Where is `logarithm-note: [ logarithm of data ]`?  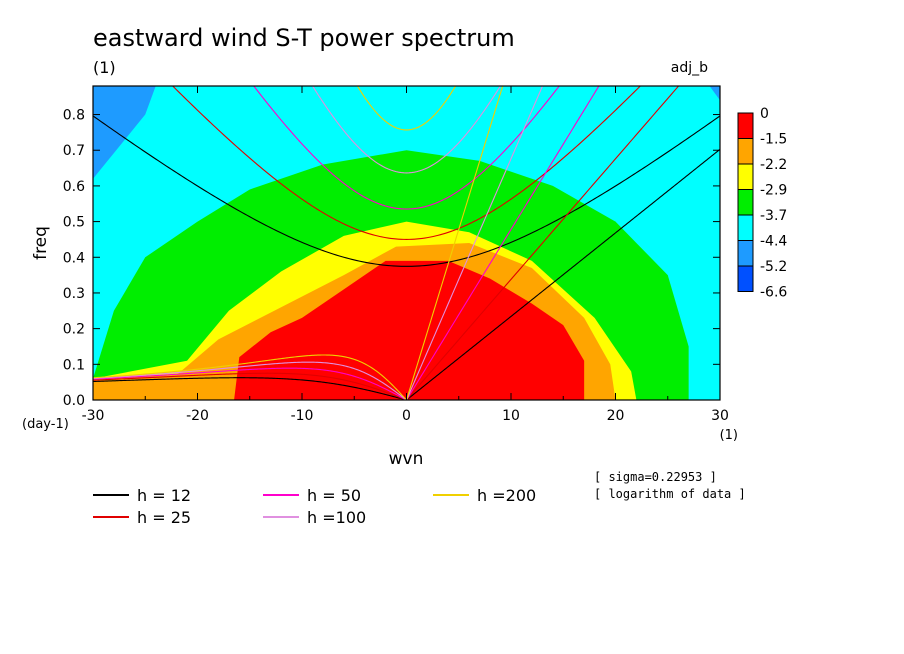
logarithm-note: [ logarithm of data ] is located at coordinates (670, 494).